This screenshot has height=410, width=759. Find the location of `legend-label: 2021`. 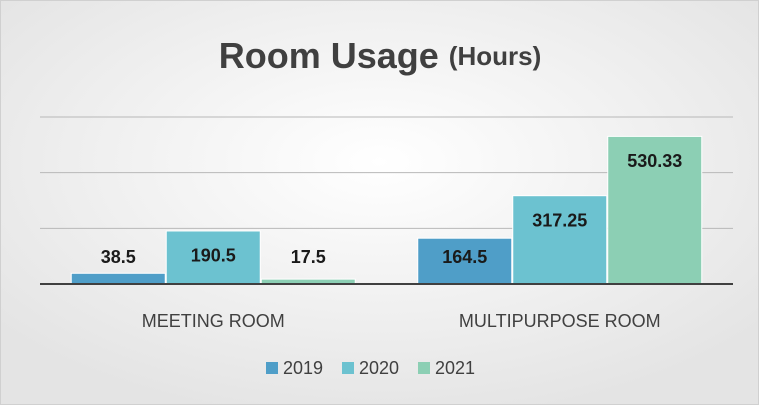

legend-label: 2021 is located at coordinates (455, 368).